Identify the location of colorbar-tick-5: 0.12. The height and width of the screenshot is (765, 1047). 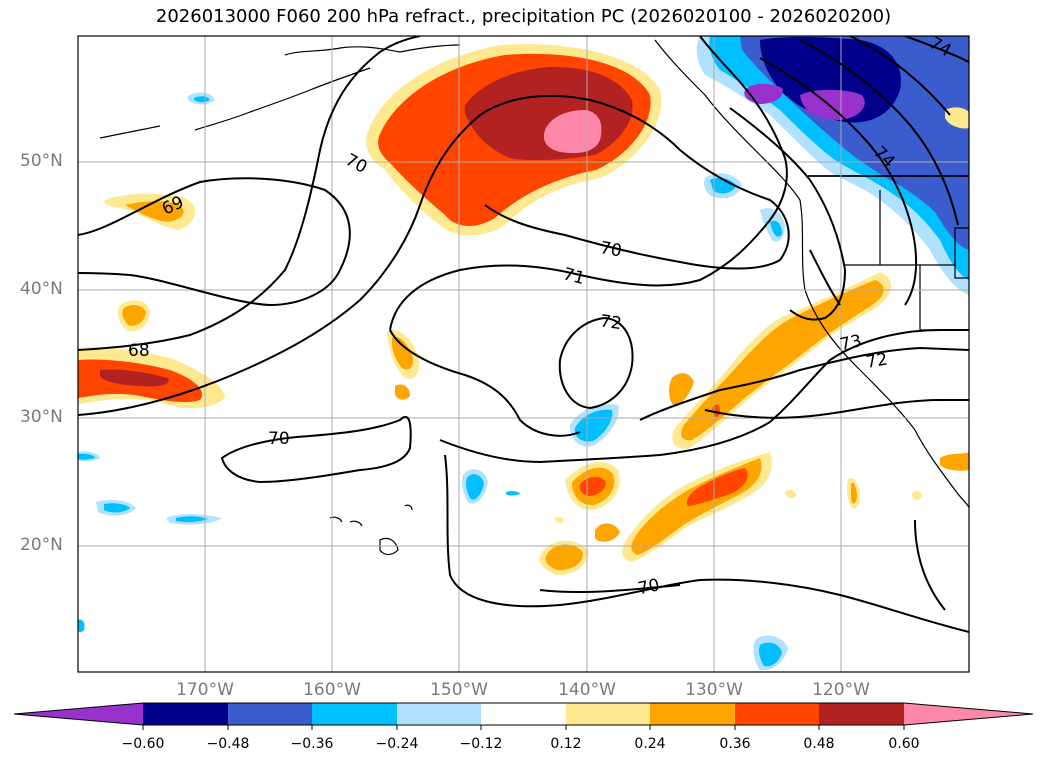
(566, 744).